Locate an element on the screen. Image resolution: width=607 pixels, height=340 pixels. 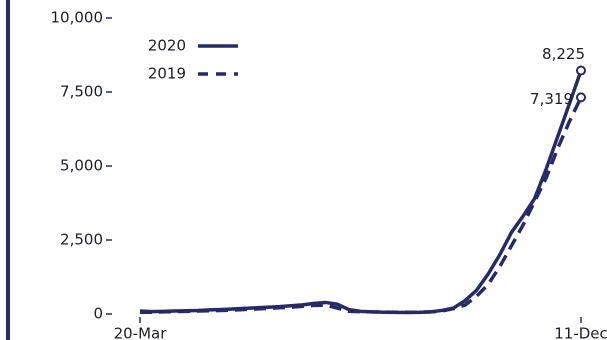
x-tick-label: 11-Dec is located at coordinates (580, 332).